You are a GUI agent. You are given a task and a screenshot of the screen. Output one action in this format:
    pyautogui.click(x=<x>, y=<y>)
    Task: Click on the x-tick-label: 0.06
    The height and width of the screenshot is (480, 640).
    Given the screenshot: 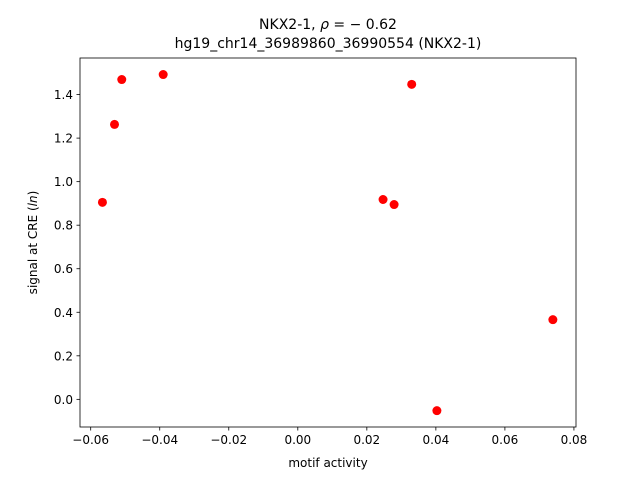 What is the action you would take?
    pyautogui.click(x=505, y=440)
    